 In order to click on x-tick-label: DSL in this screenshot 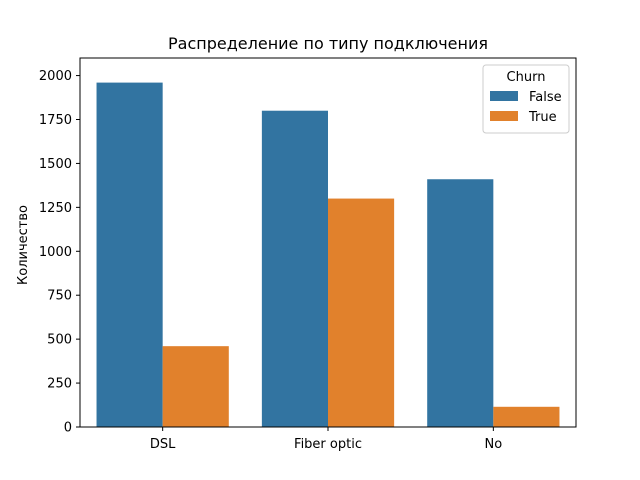, I will do `click(163, 444)`.